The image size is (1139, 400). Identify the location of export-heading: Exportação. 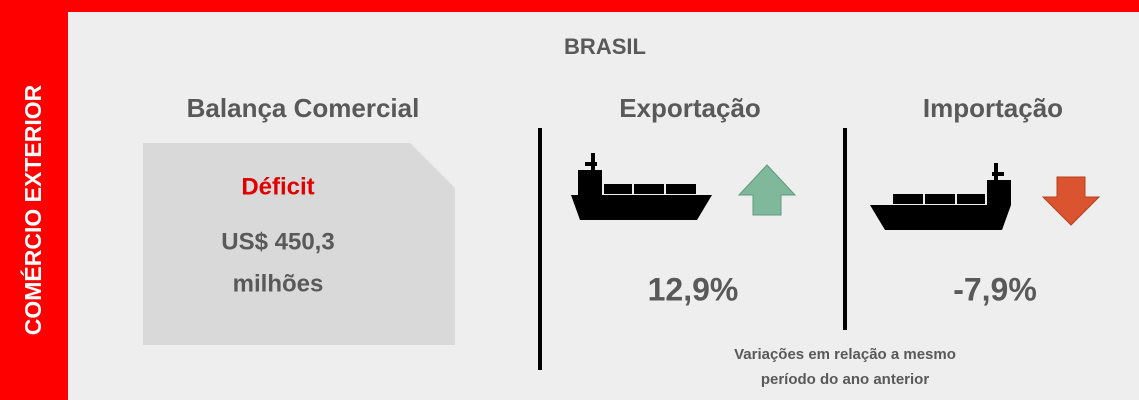
(690, 108).